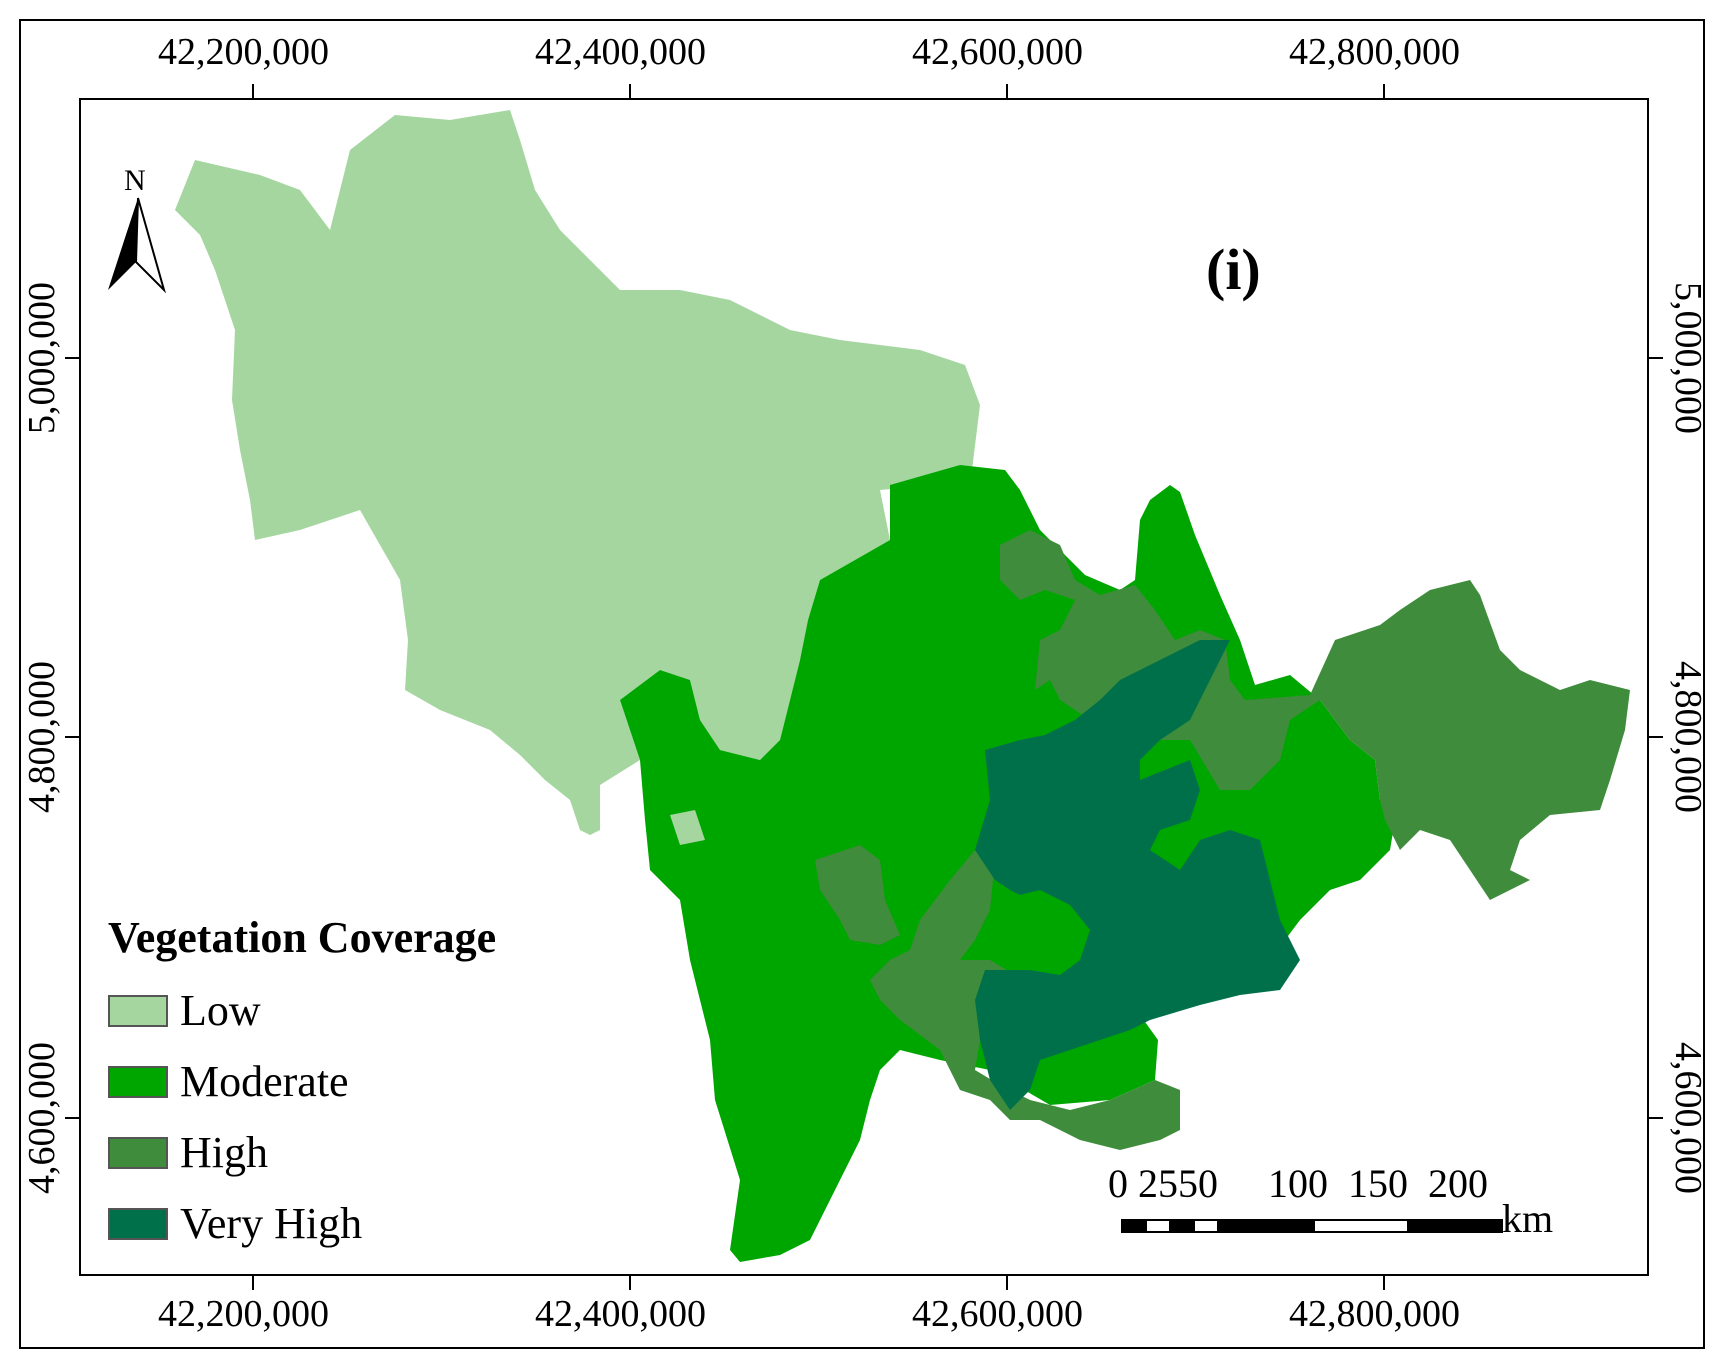 The width and height of the screenshot is (1728, 1368). What do you see at coordinates (224, 1152) in the screenshot?
I see `legend-label-high: High` at bounding box center [224, 1152].